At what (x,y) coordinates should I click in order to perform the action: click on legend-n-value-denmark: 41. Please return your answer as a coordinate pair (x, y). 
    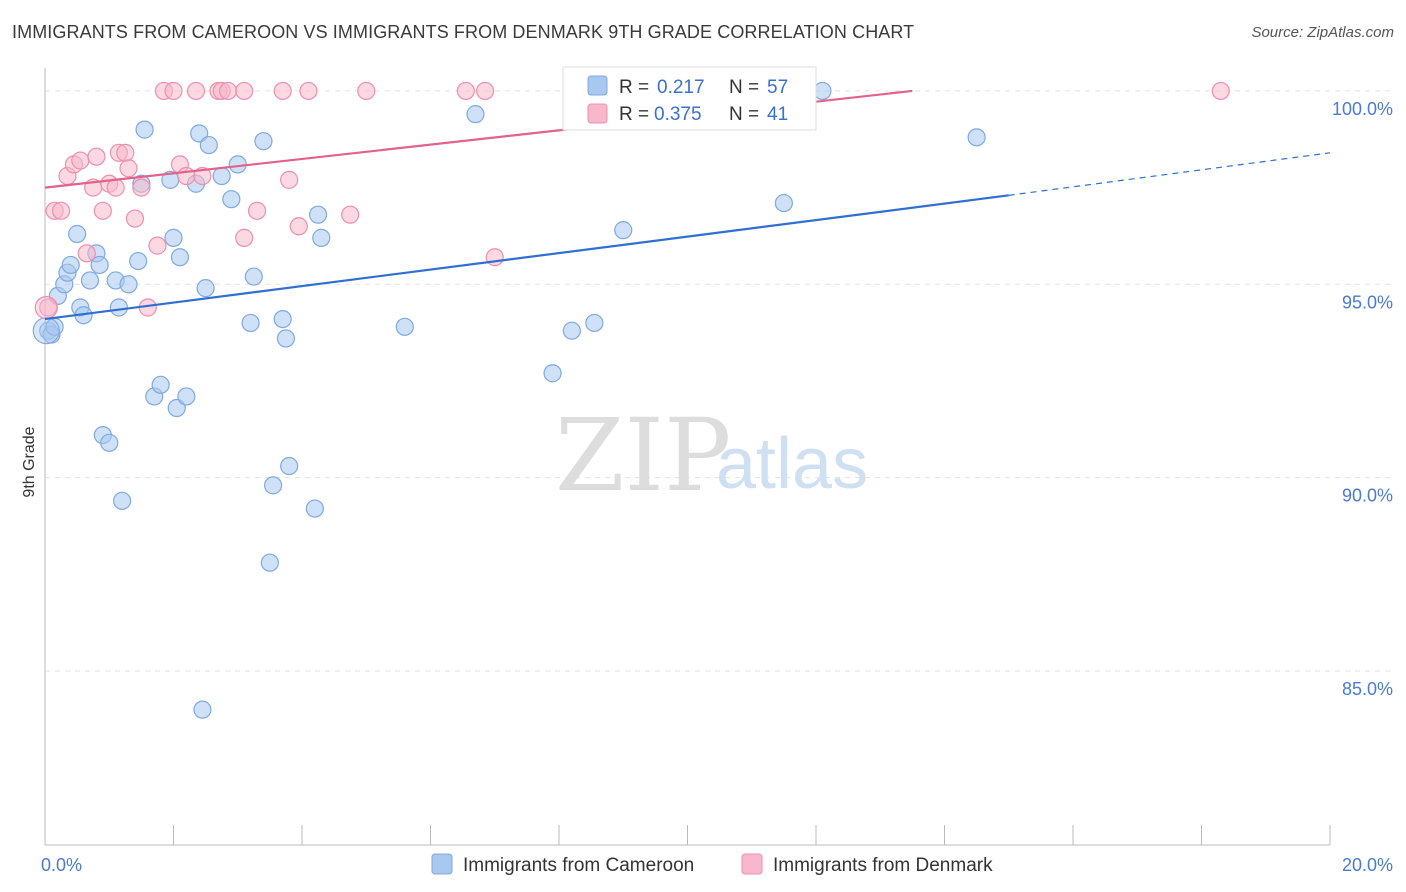
    Looking at the image, I should click on (777, 114).